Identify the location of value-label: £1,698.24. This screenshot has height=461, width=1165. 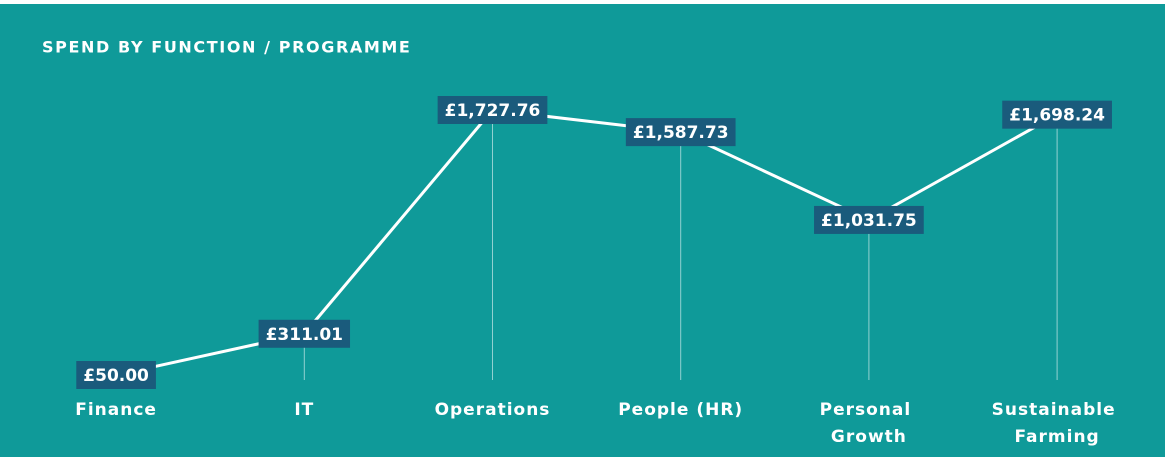
(1057, 116).